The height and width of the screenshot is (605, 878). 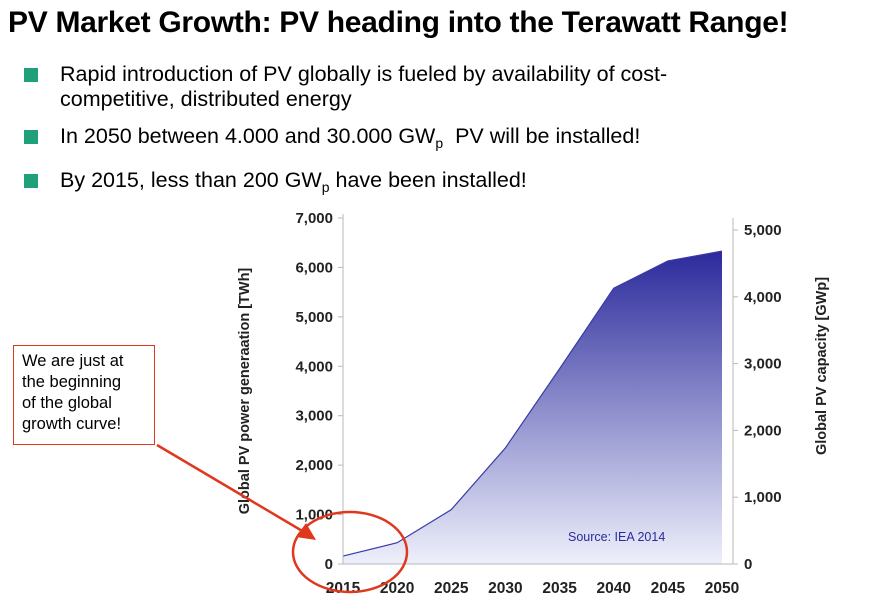 What do you see at coordinates (822, 366) in the screenshot?
I see `y2-axis-label: Global PV capacity [GWp]` at bounding box center [822, 366].